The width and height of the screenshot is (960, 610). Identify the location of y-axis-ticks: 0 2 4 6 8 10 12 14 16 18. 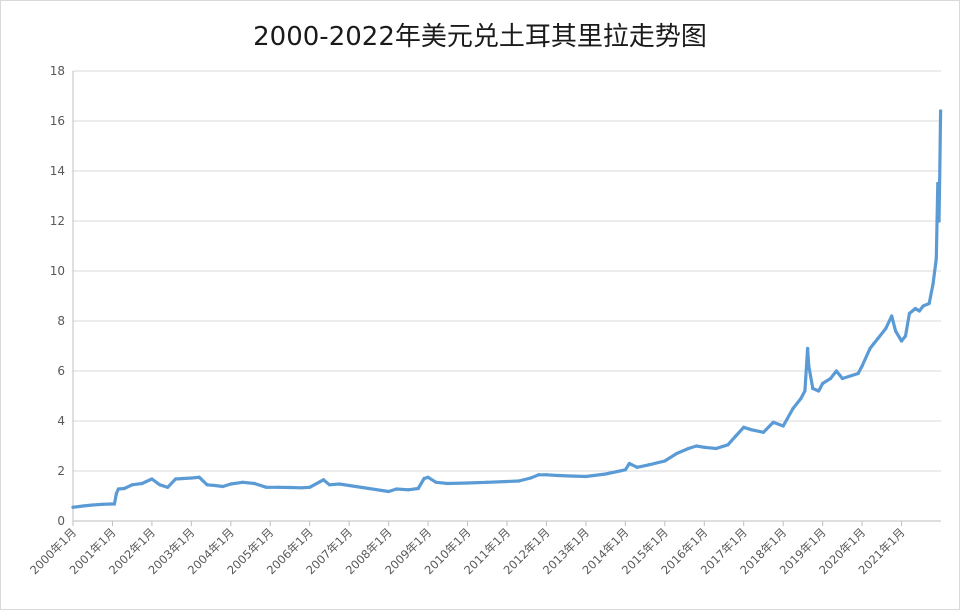
(57, 296).